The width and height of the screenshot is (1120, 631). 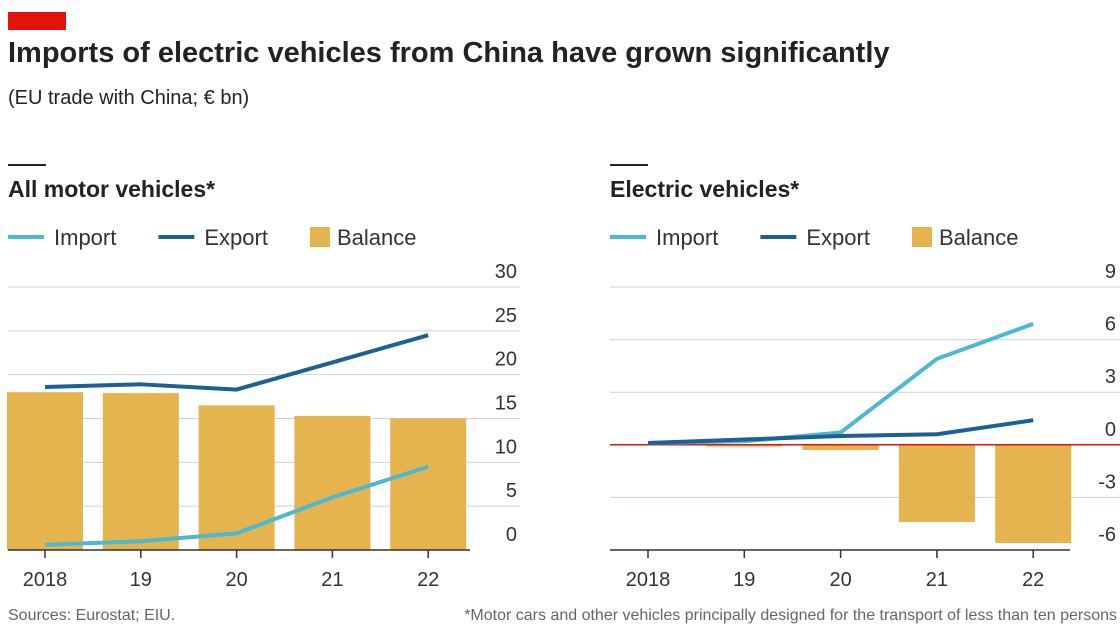 What do you see at coordinates (1110, 377) in the screenshot?
I see `y-tick-label: 3` at bounding box center [1110, 377].